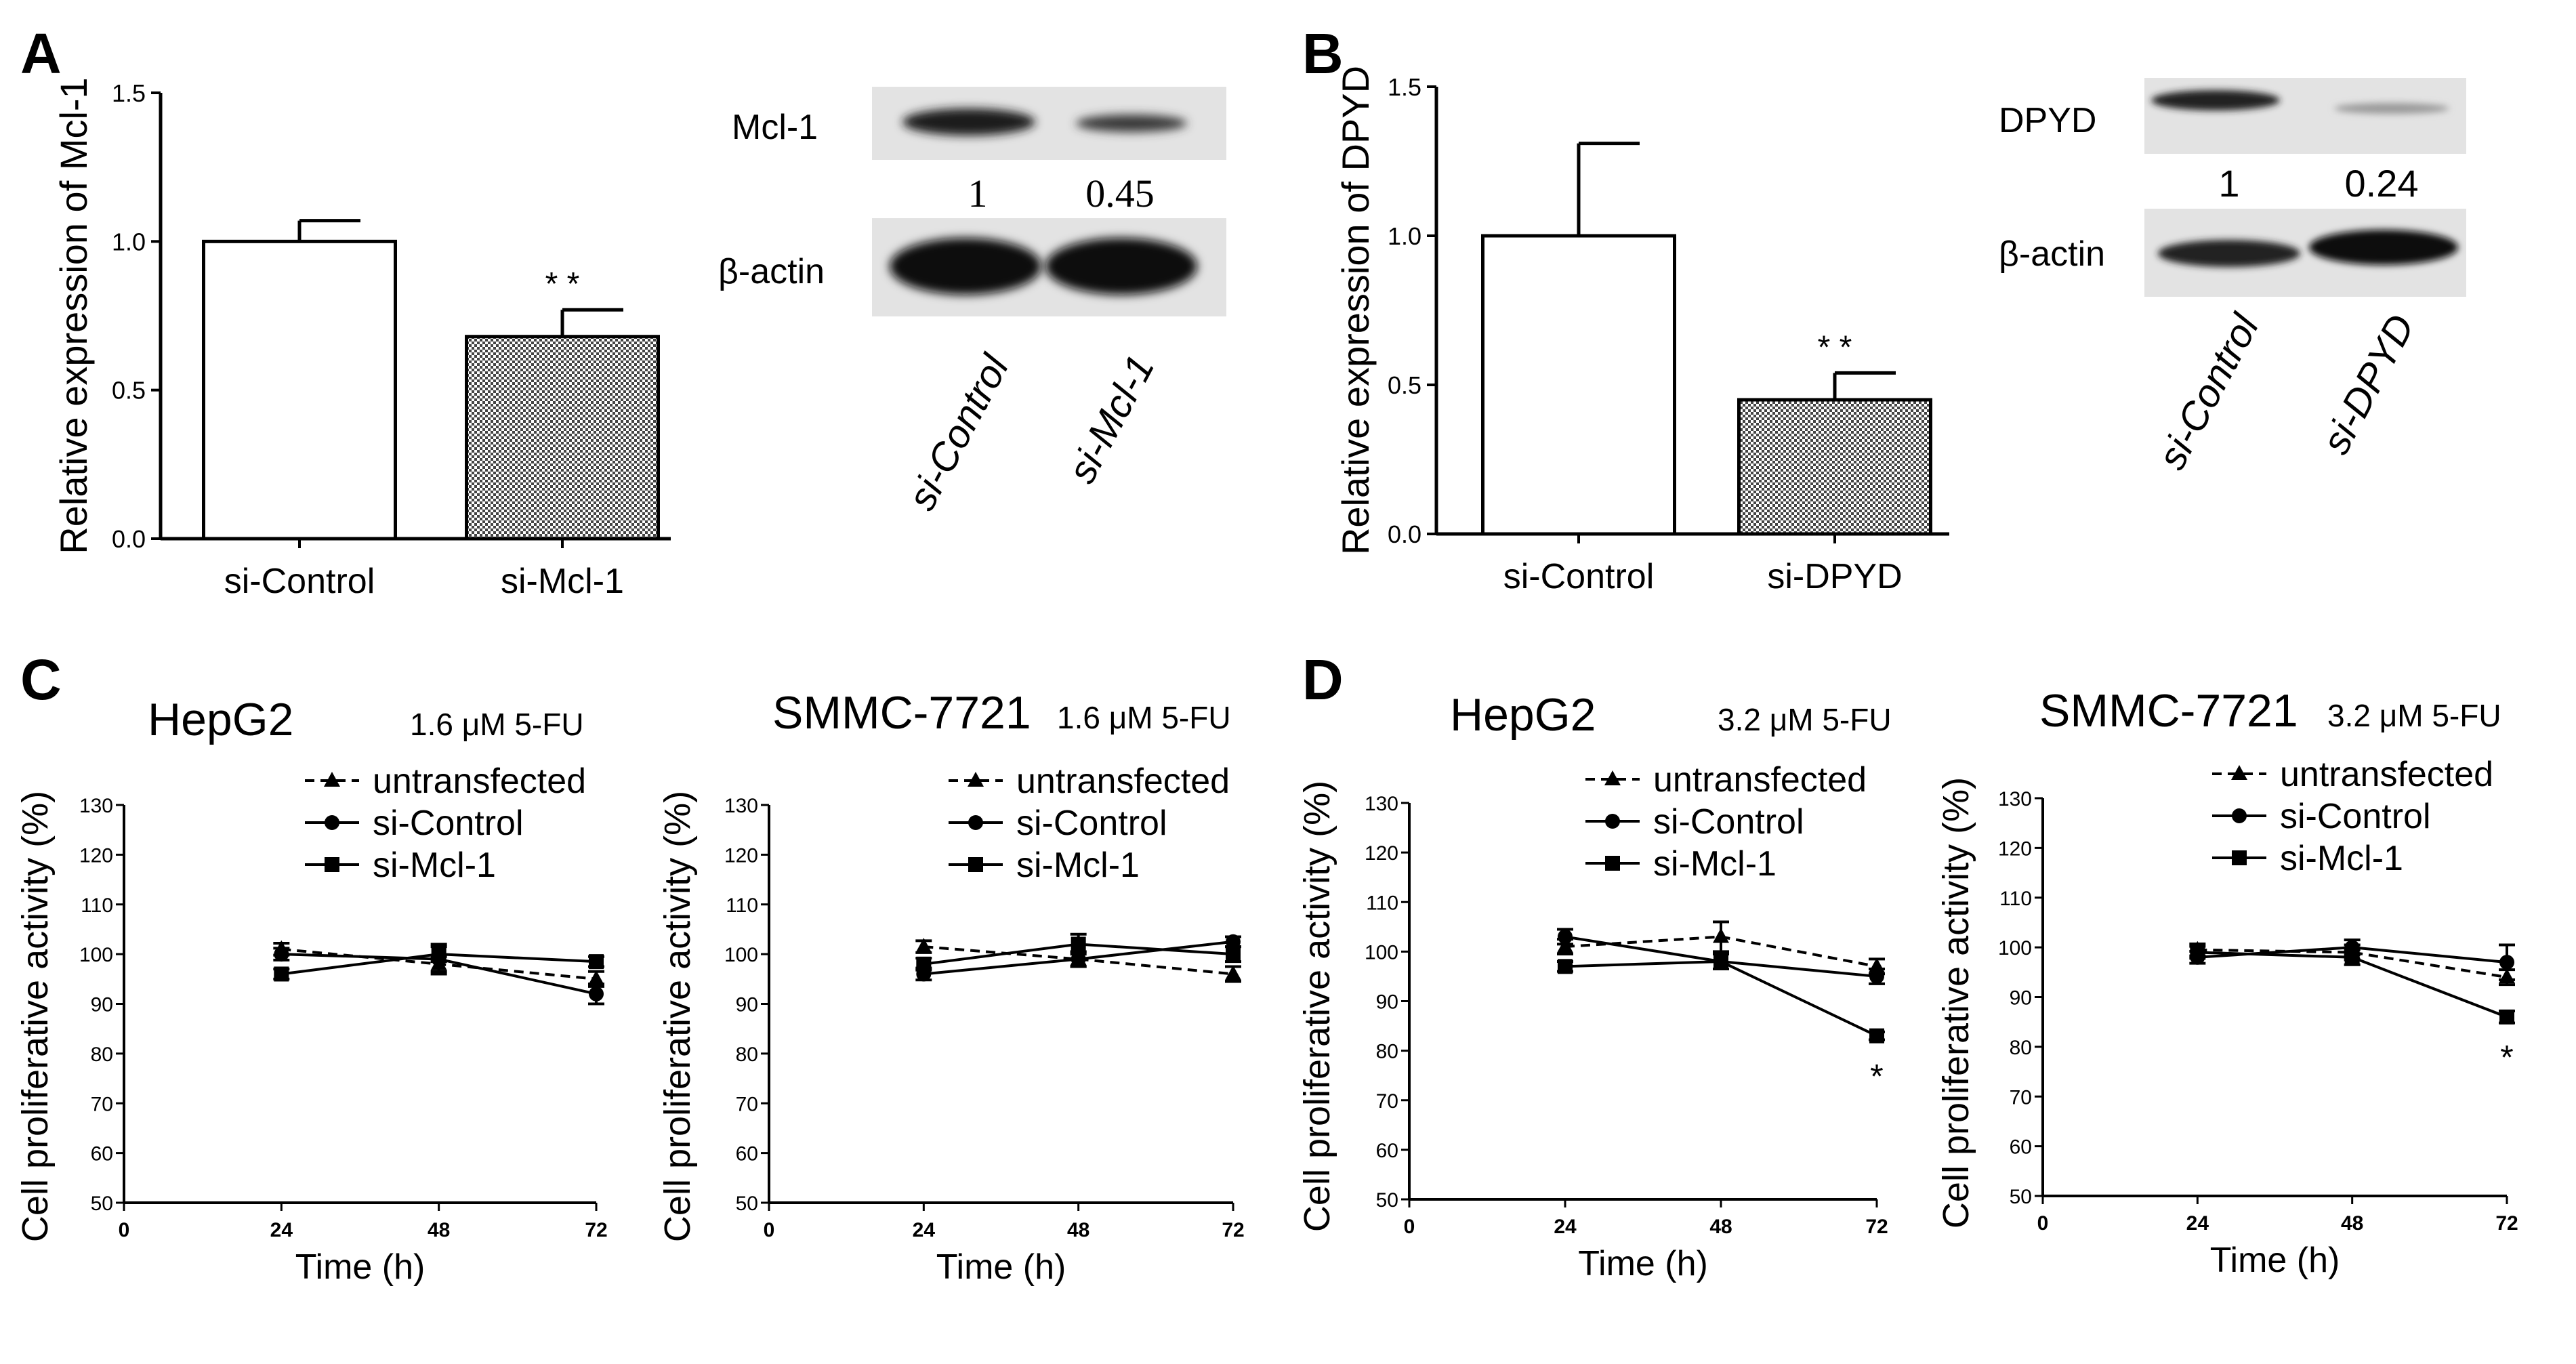 The width and height of the screenshot is (2576, 1364). Describe the element at coordinates (1956, 1002) in the screenshot. I see `y-axis-label: Cell proliferative activity (%)` at that location.